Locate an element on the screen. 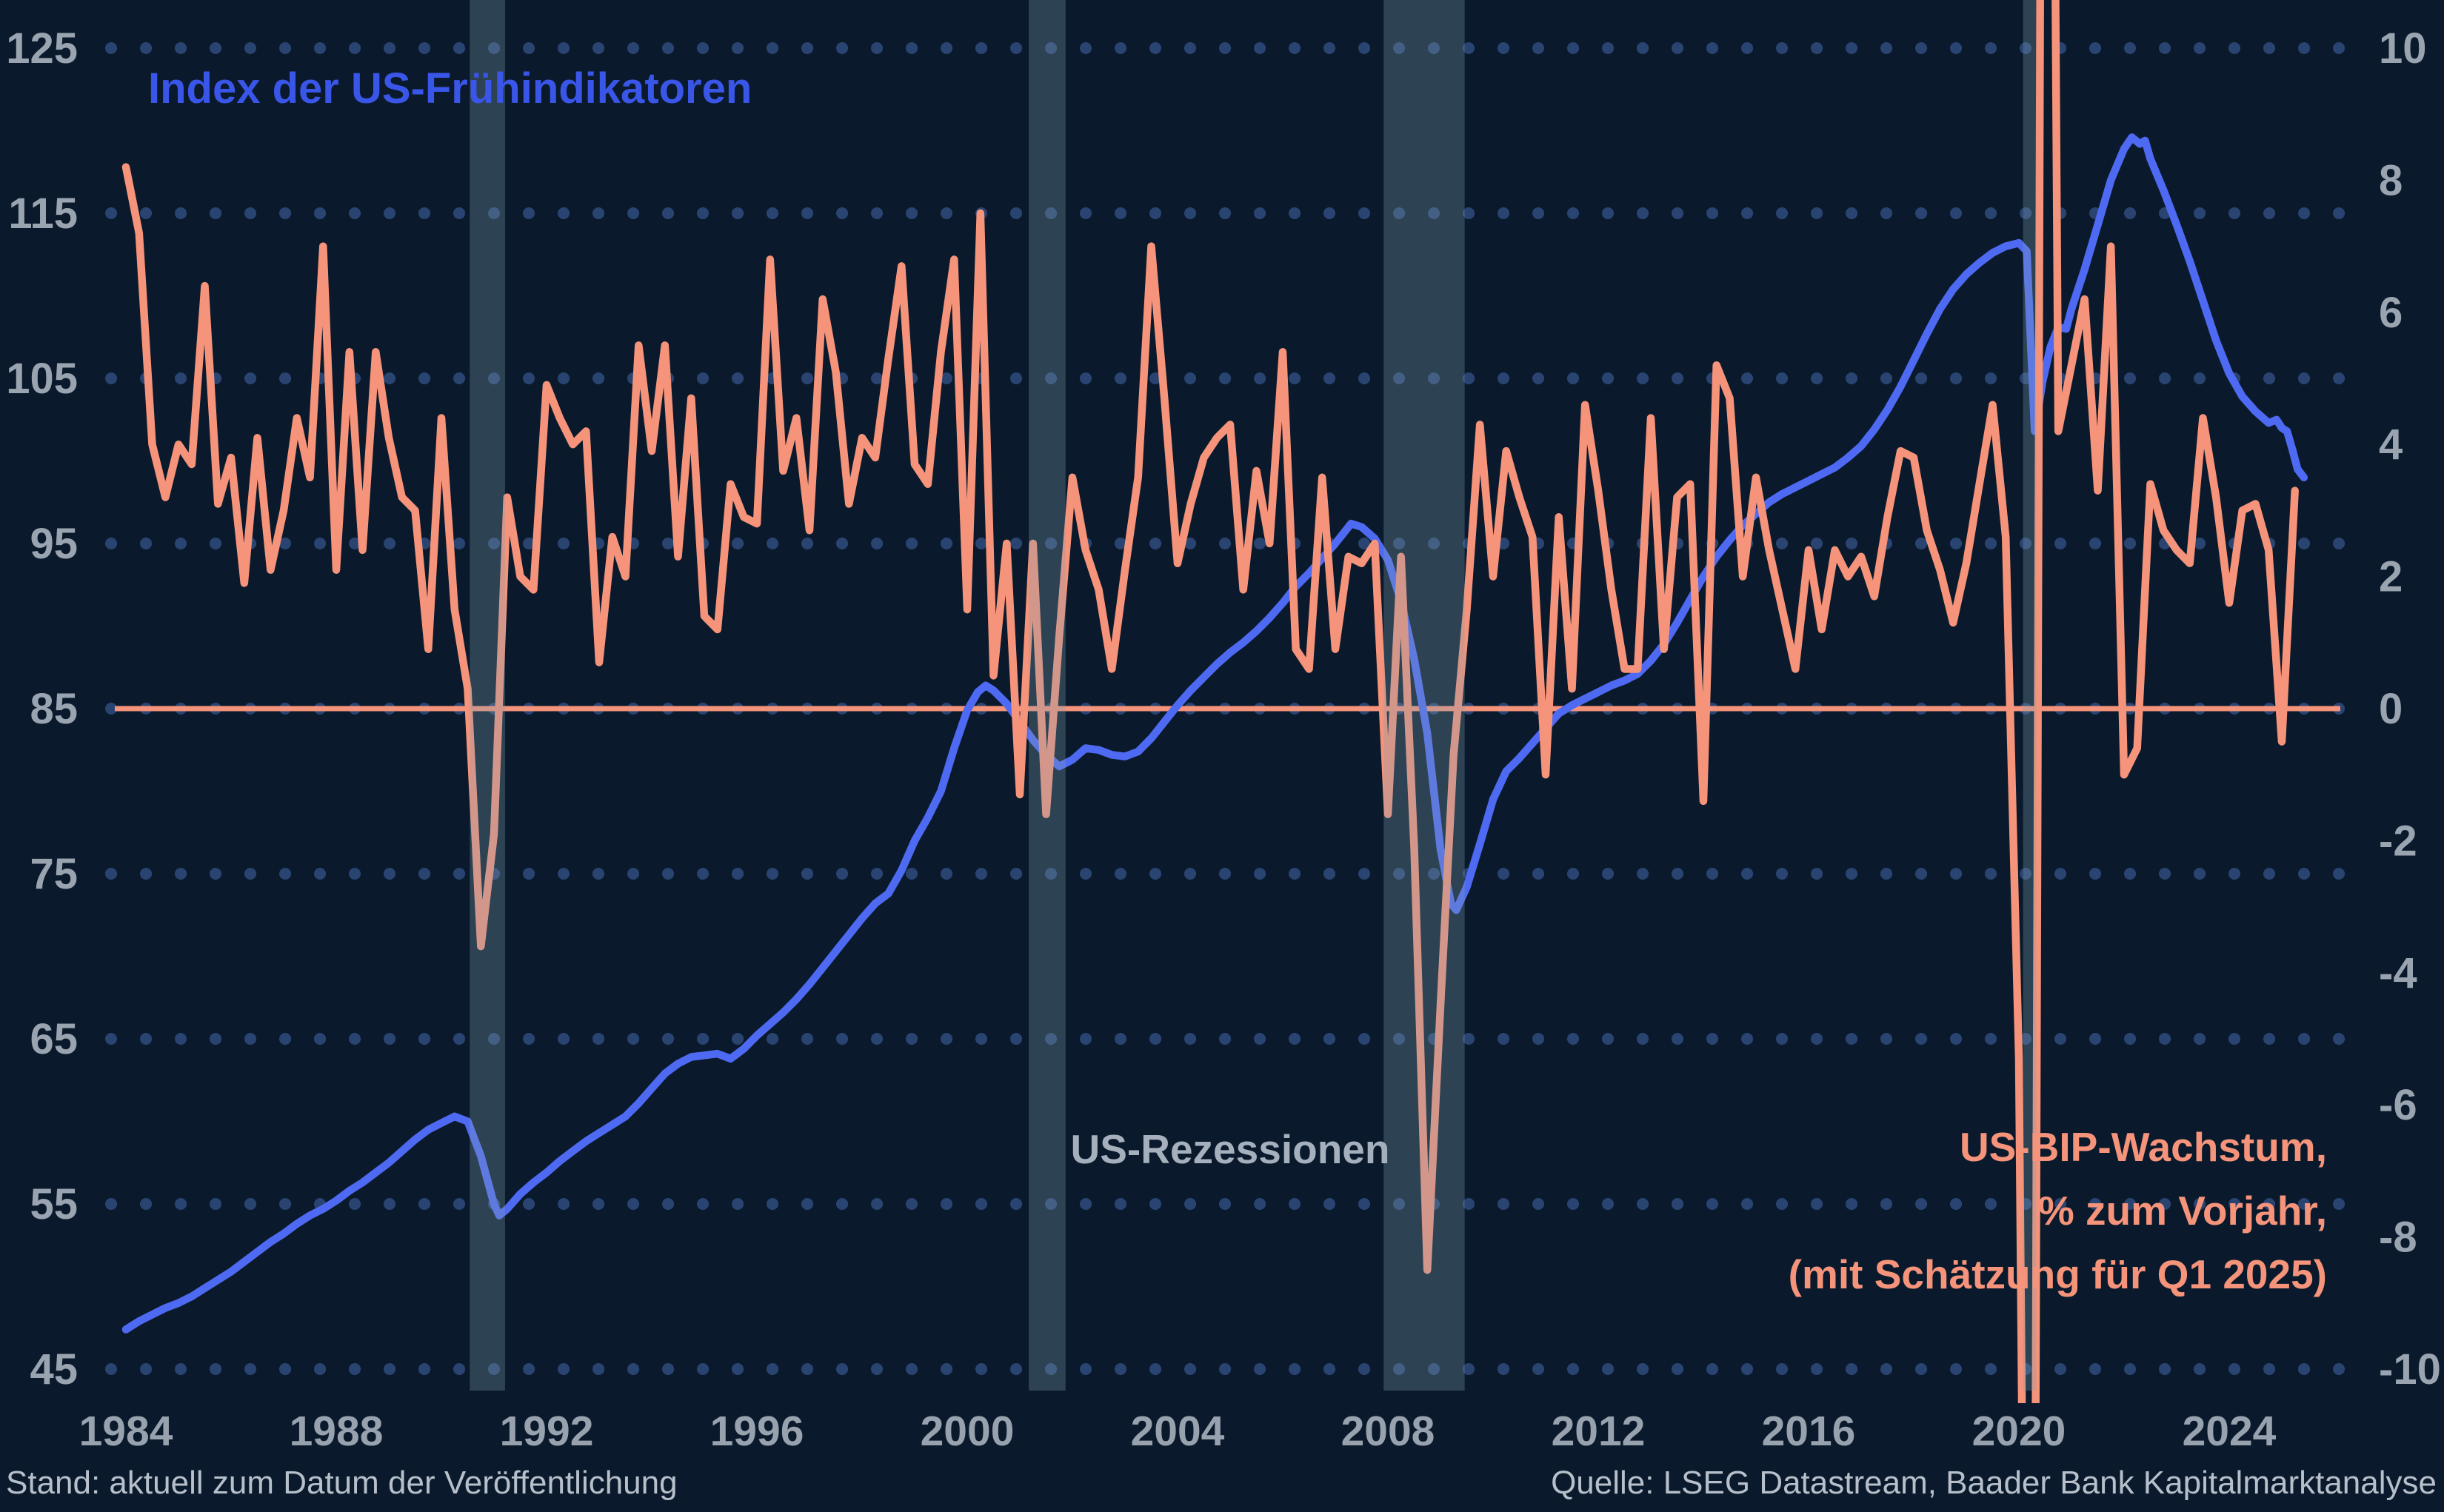 This screenshot has width=2444, height=1512. y-axis-right-label: 6 is located at coordinates (2391, 313).